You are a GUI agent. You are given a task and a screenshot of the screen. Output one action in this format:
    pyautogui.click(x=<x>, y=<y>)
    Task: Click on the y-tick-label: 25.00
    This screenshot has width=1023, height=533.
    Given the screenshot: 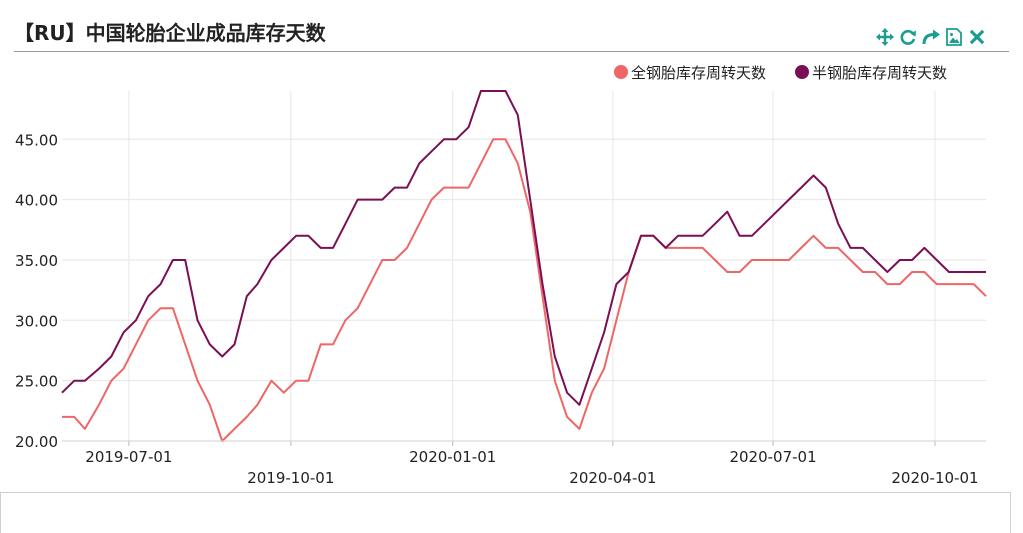 What is the action you would take?
    pyautogui.click(x=36, y=382)
    